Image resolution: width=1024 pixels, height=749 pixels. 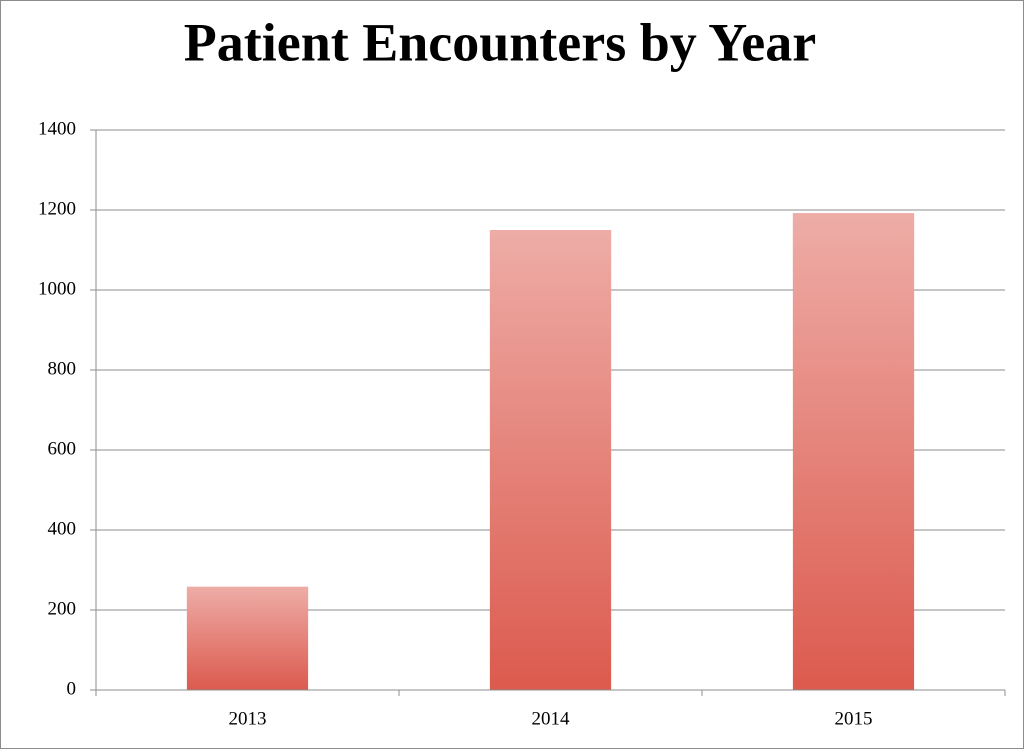 I want to click on y-tick-label: 200, so click(x=62, y=608).